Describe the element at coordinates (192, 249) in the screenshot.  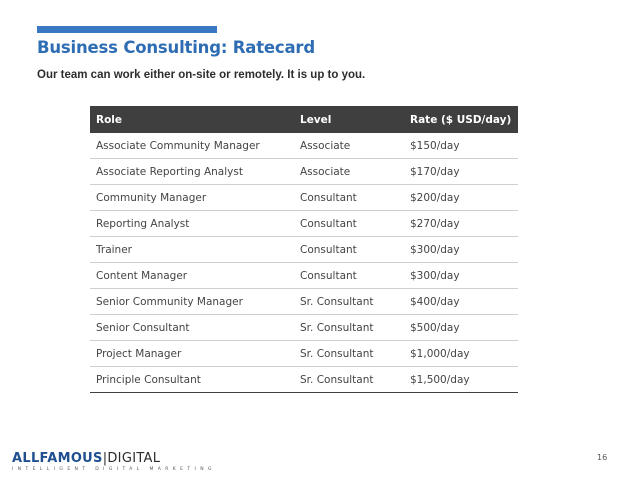
I see `role-cell: Trainer` at that location.